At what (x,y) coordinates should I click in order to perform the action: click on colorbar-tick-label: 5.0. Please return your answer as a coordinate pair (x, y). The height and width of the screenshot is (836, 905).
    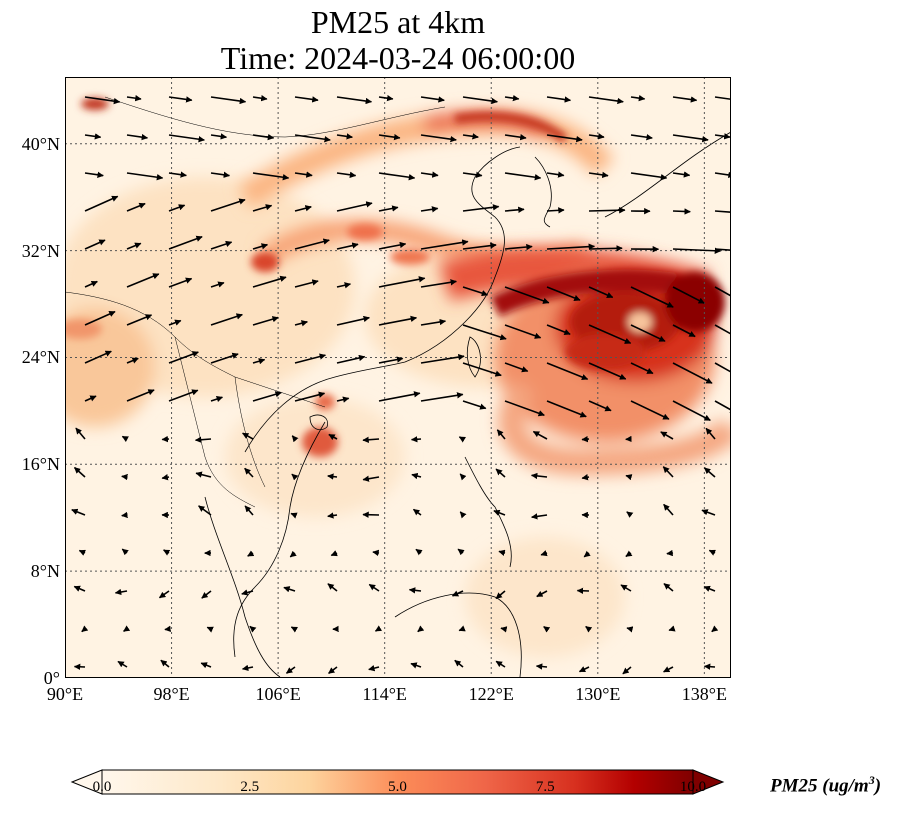
    Looking at the image, I should click on (397, 787).